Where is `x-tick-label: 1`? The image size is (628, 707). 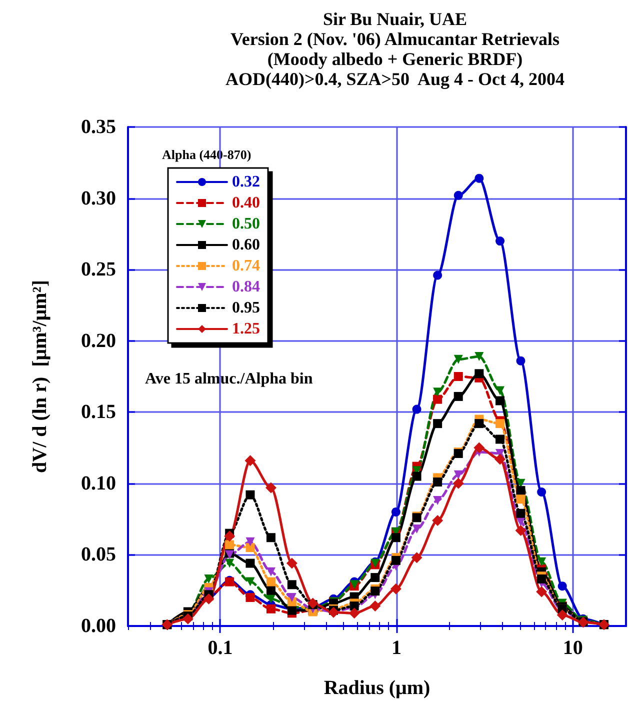
x-tick-label: 1 is located at coordinates (397, 648).